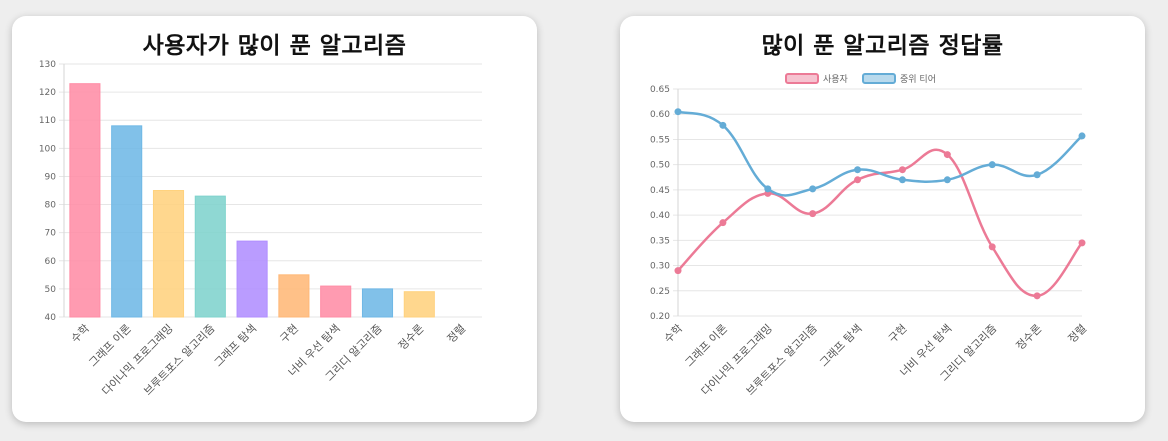 This screenshot has height=441, width=1168. Describe the element at coordinates (51, 290) in the screenshot. I see `y-tick-label: 50` at that location.